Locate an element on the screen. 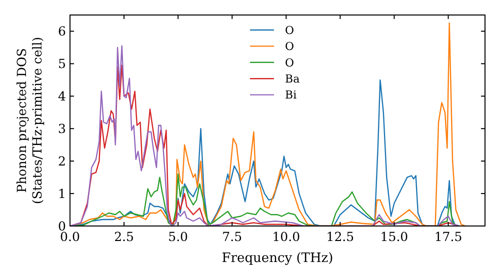 This screenshot has width=500, height=280. x-tick-label: 5.0 is located at coordinates (178, 236).